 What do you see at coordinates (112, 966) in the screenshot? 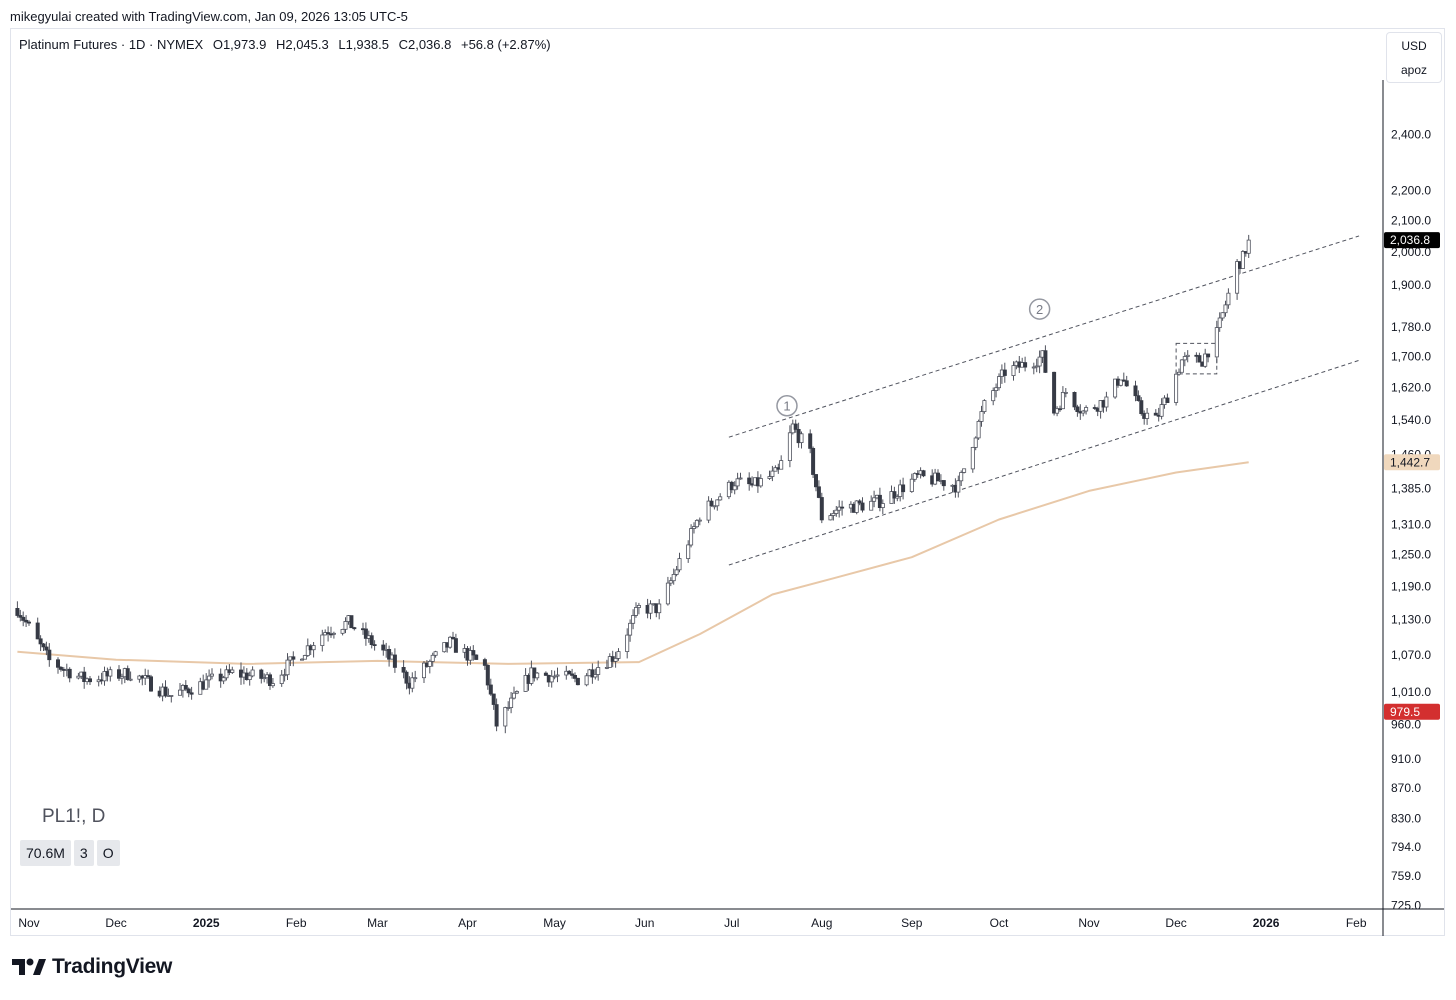
I see `logo-text: TradingView` at bounding box center [112, 966].